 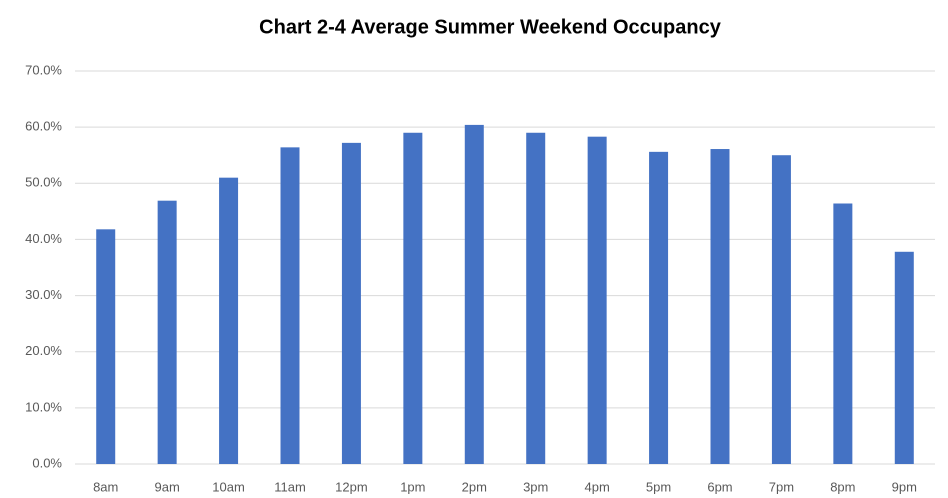 I want to click on x-tick-label: 3pm, so click(x=535, y=486).